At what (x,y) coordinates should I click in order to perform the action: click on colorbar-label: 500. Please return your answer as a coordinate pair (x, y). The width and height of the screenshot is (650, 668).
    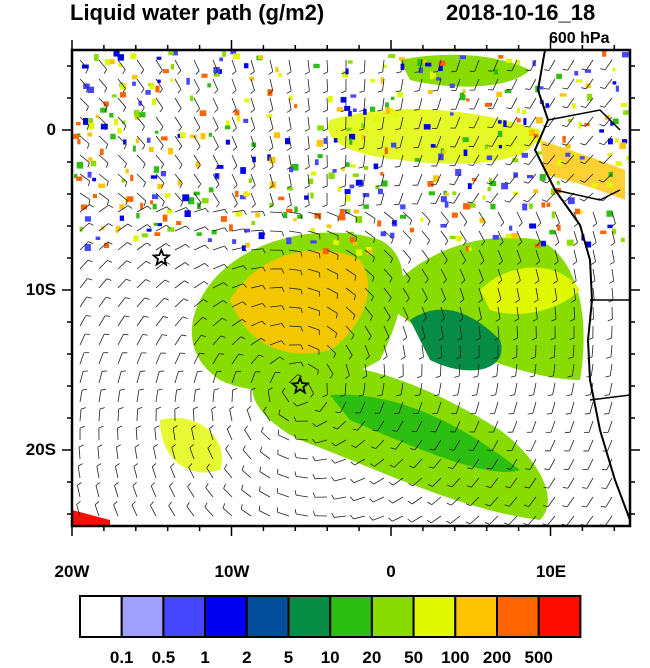
    Looking at the image, I should click on (539, 658).